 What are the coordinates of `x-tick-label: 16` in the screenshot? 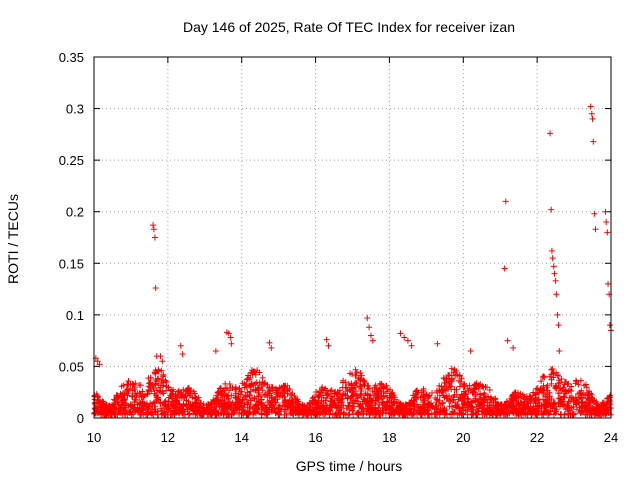 It's located at (315, 437).